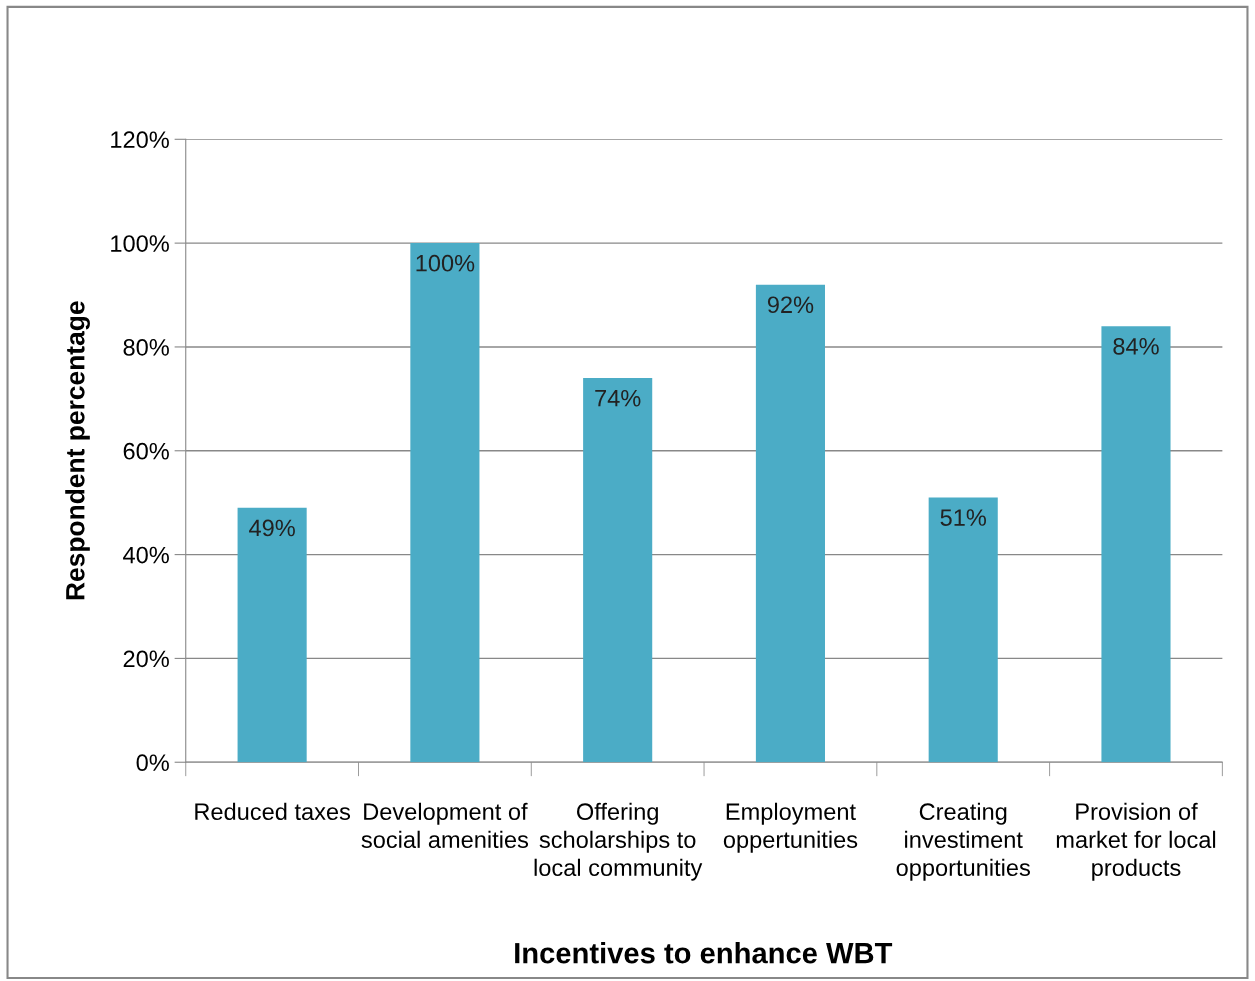  I want to click on x-tick-label: Reduced taxes, so click(273, 811).